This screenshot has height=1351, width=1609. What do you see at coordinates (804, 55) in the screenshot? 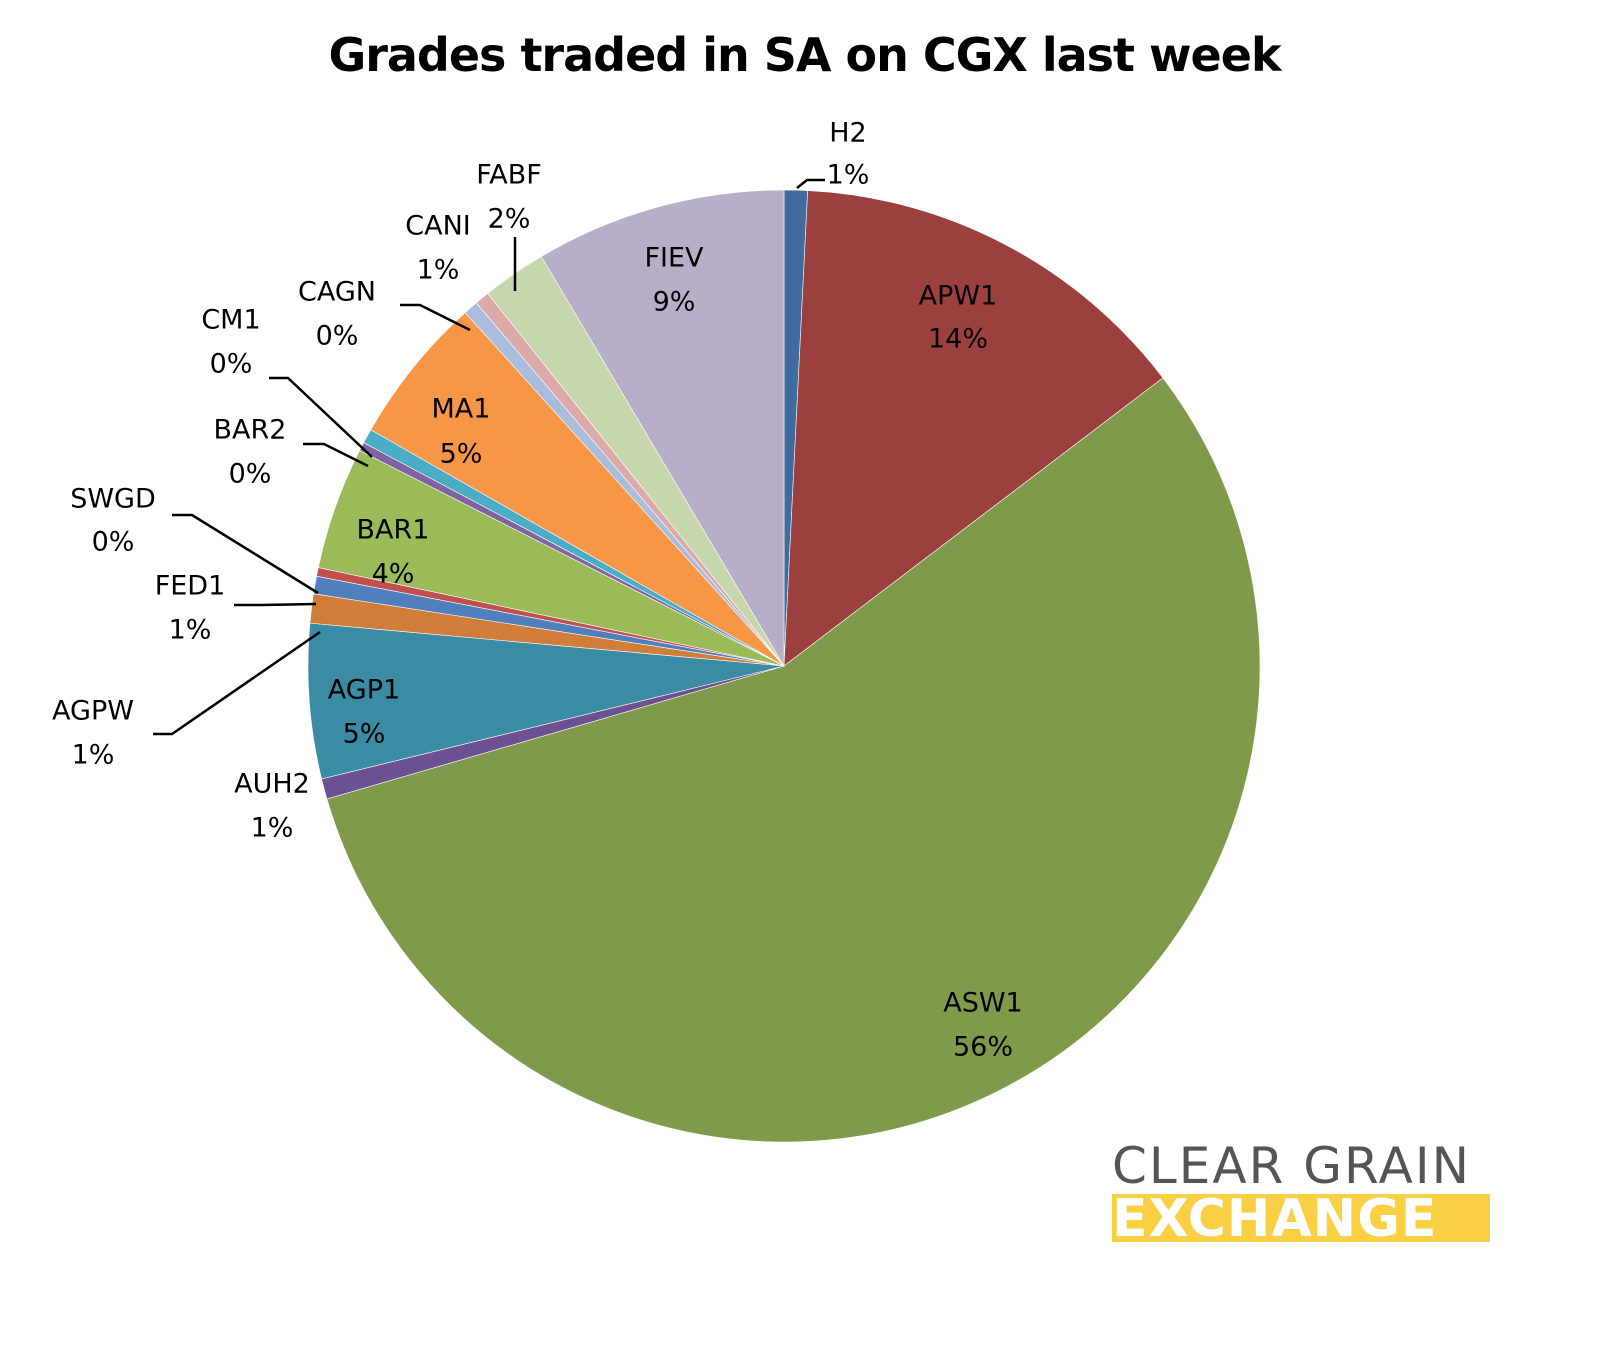
I see `chart-title: Grades traded in SA on CGX last week` at bounding box center [804, 55].